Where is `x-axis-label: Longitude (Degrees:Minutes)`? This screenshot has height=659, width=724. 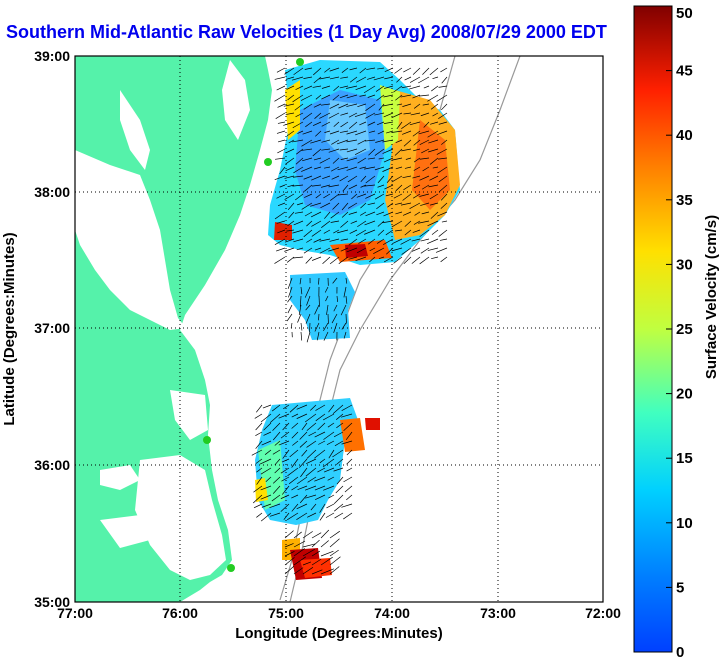
x-axis-label: Longitude (Degrees:Minutes) is located at coordinates (339, 633).